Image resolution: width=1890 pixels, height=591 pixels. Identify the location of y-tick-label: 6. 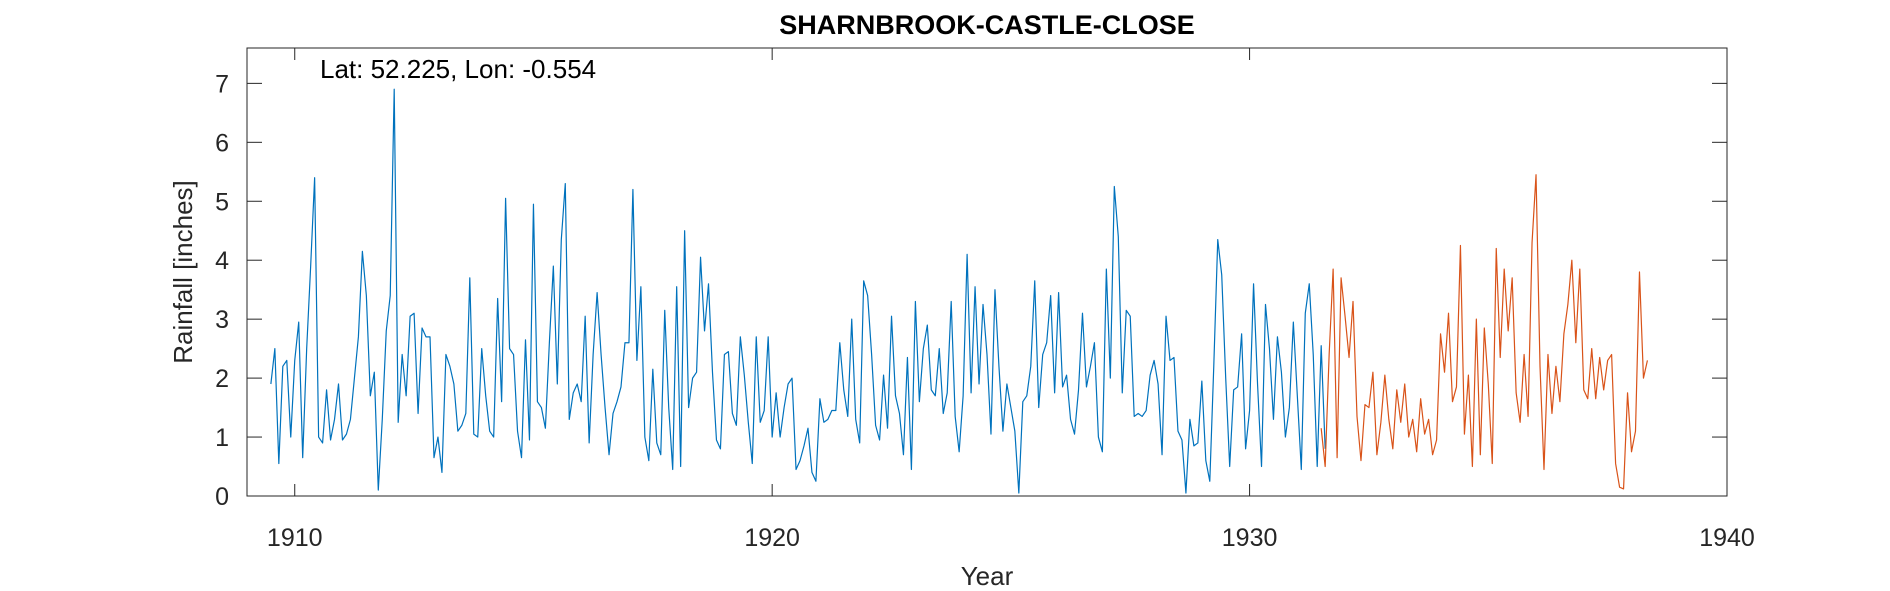
(222, 143).